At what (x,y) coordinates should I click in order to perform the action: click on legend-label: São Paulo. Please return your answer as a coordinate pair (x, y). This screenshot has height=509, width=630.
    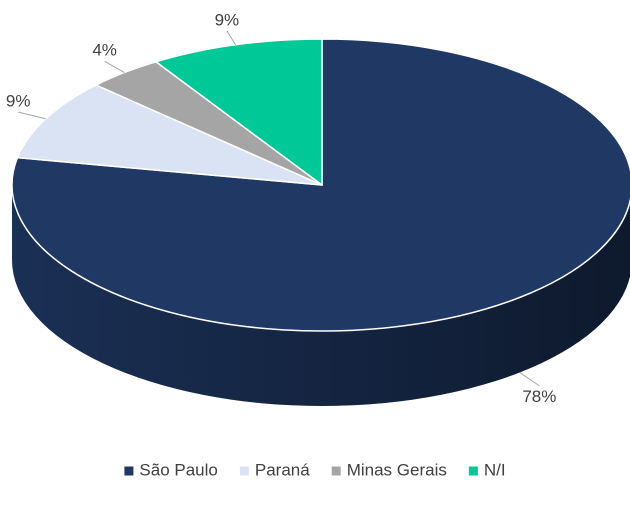
    Looking at the image, I should click on (178, 469).